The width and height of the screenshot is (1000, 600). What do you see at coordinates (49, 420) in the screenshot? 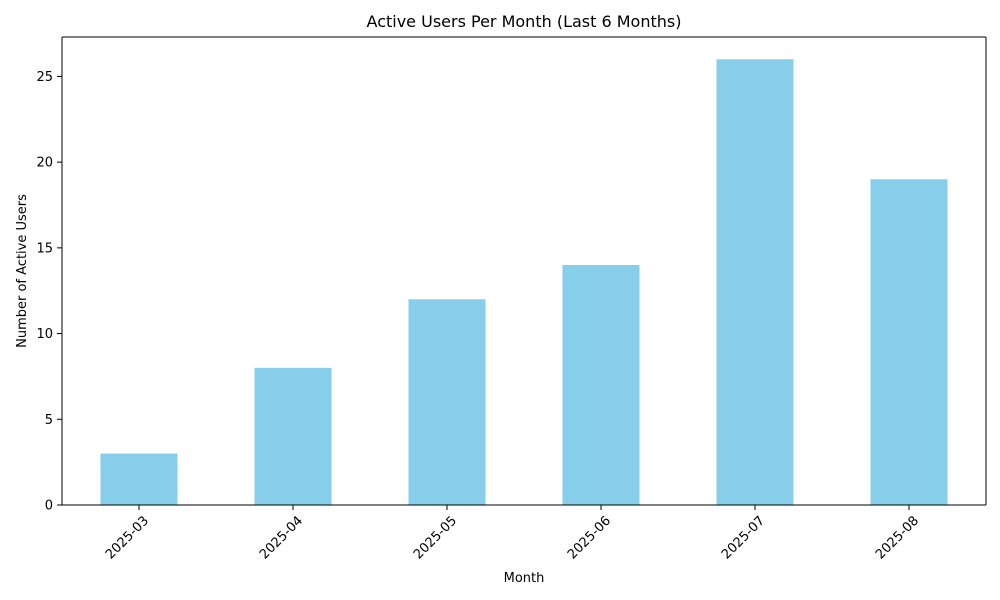
I see `y-tick-label-5: 5` at bounding box center [49, 420].